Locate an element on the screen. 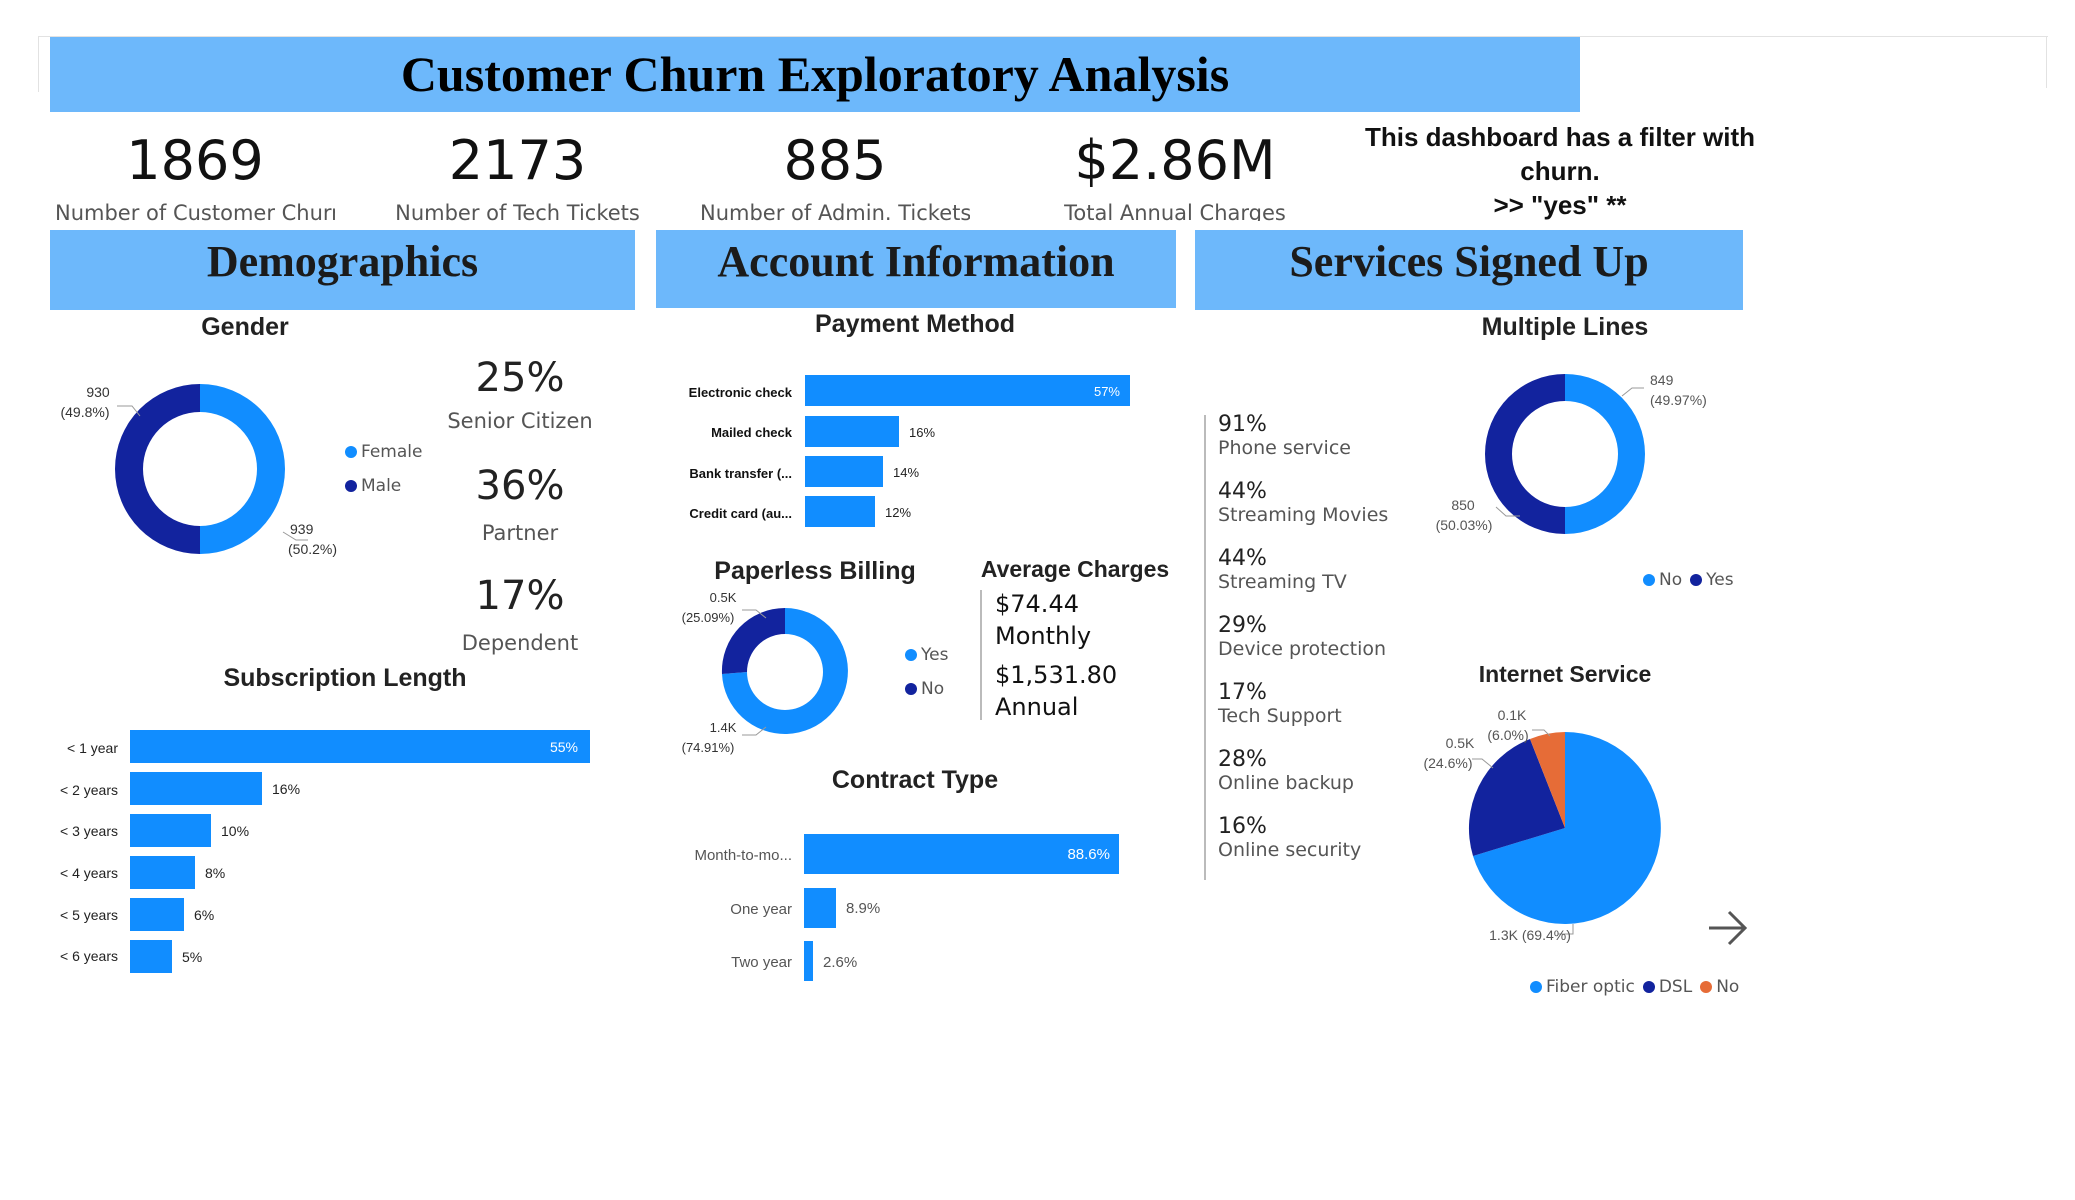 Image resolution: width=2075 pixels, height=1200 pixels. kpi-value: 885 is located at coordinates (835, 160).